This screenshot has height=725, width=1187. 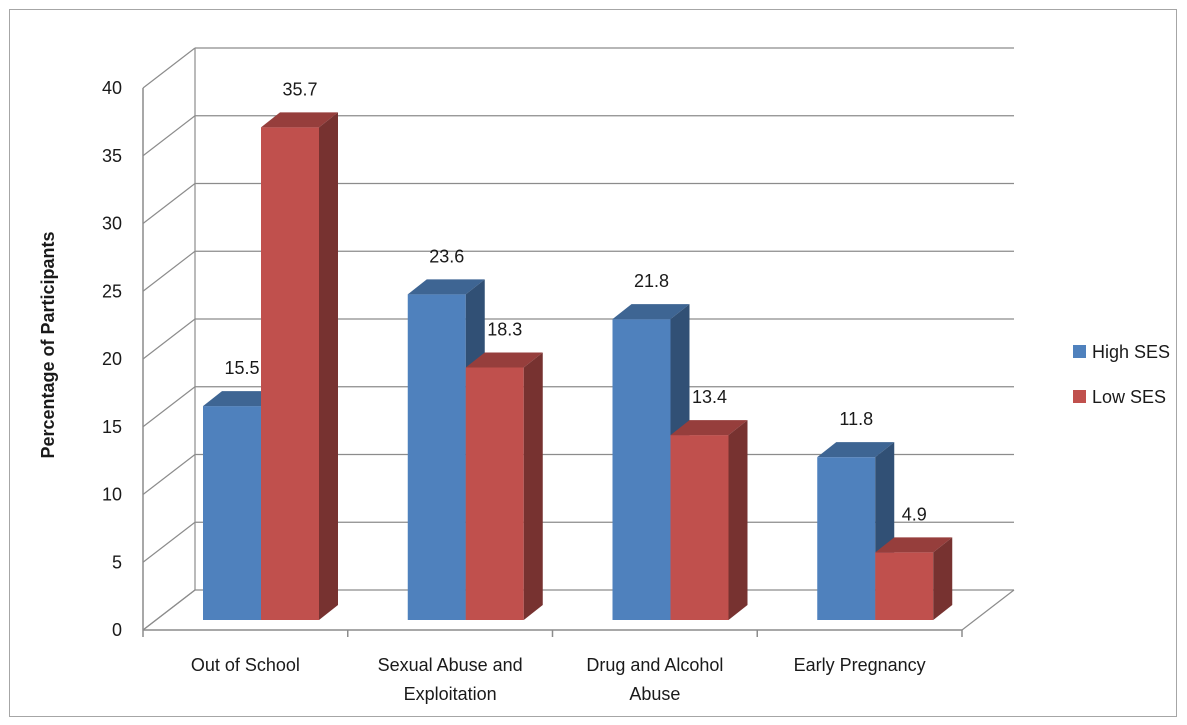 What do you see at coordinates (112, 359) in the screenshot?
I see `y-tick-label: 20` at bounding box center [112, 359].